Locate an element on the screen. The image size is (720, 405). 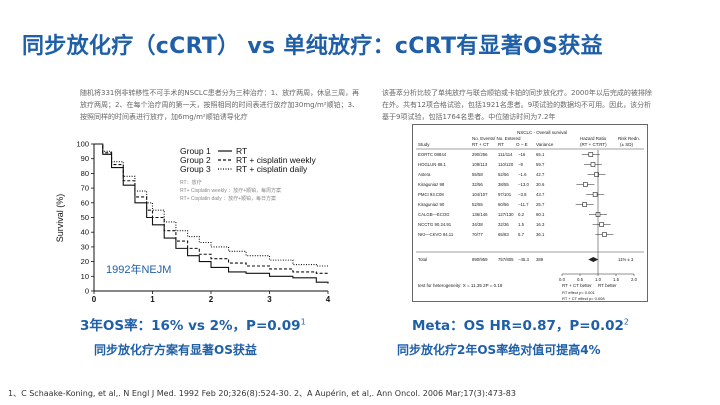
forest-cell: 110/120 is located at coordinates (506, 164).